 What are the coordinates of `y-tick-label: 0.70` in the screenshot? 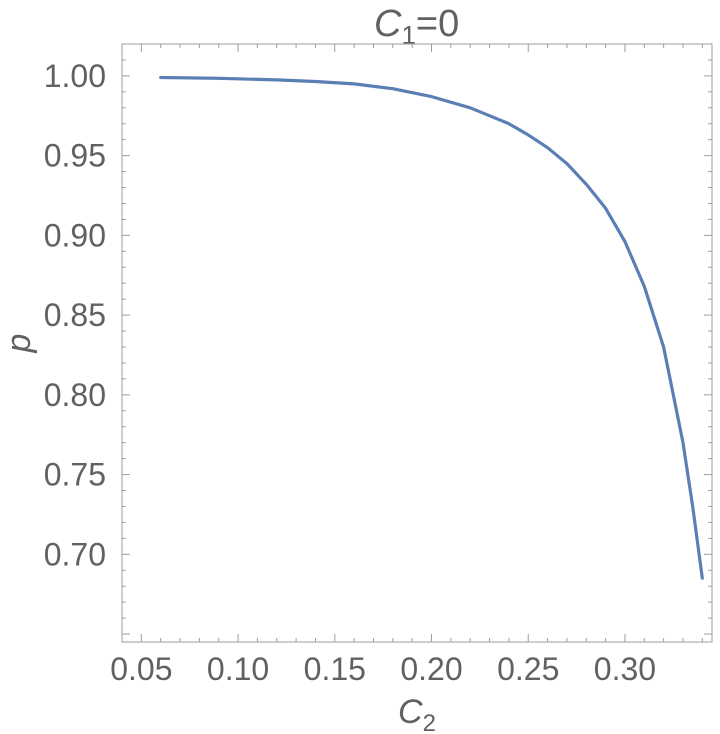 It's located at (75, 554).